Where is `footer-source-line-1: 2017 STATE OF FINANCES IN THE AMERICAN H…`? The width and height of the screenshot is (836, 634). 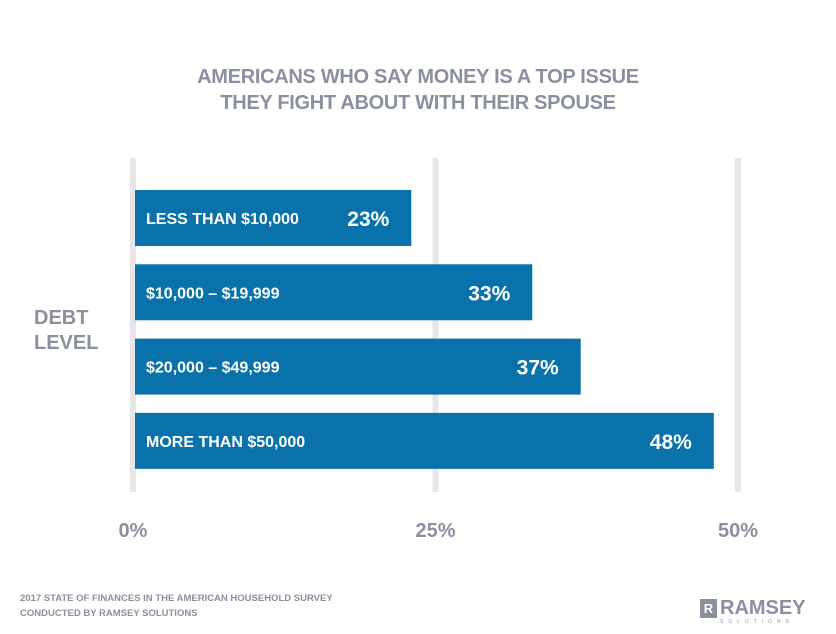 footer-source-line-1: 2017 STATE OF FINANCES IN THE AMERICAN H… is located at coordinates (176, 598).